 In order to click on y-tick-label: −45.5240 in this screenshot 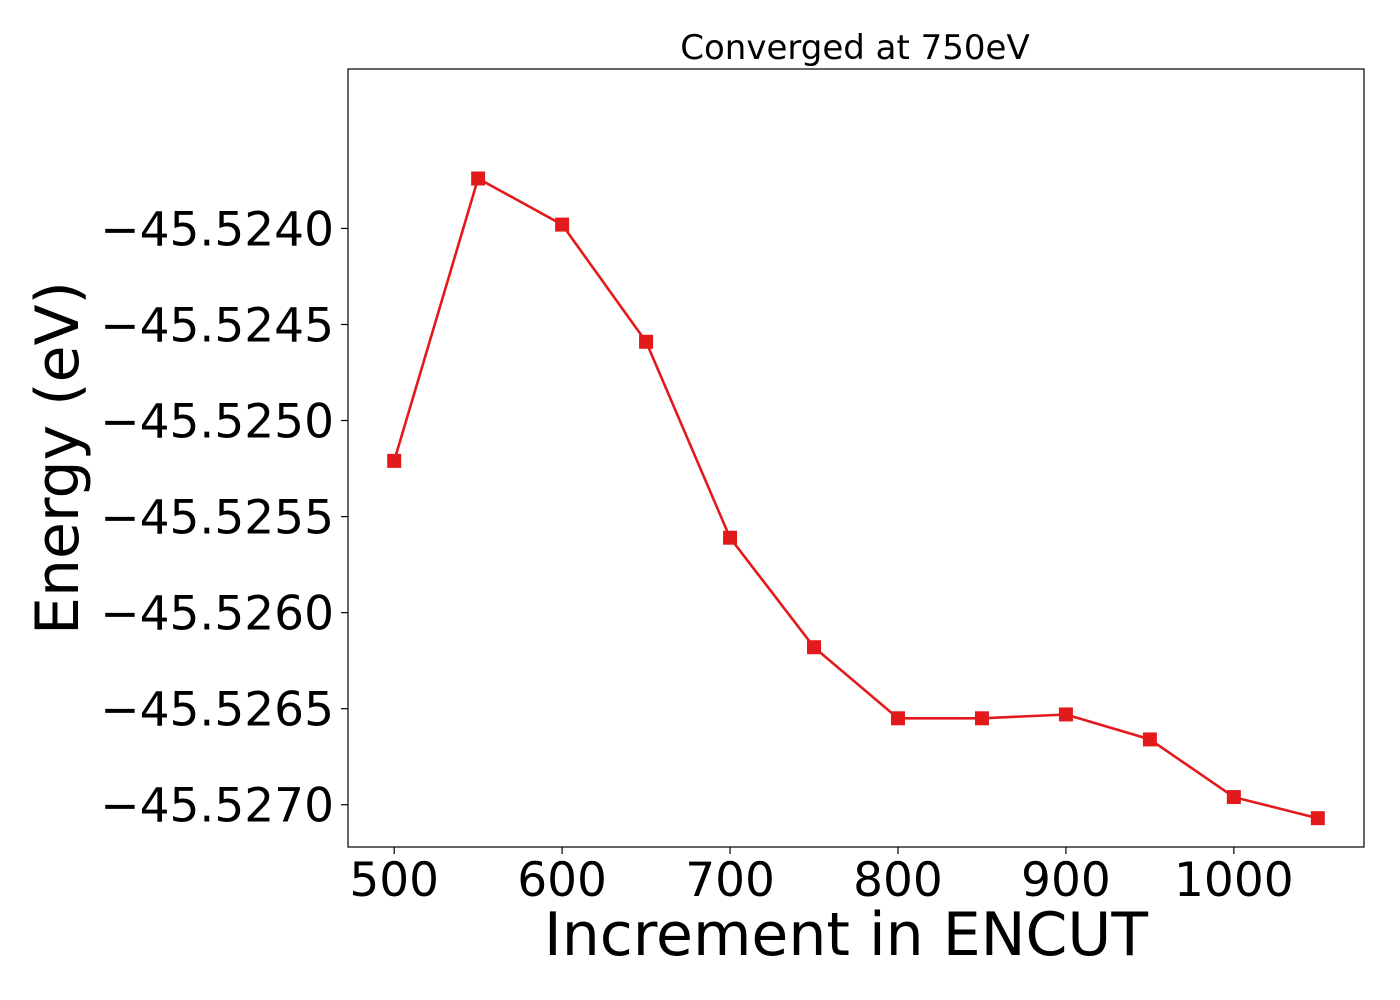, I will do `click(217, 229)`.